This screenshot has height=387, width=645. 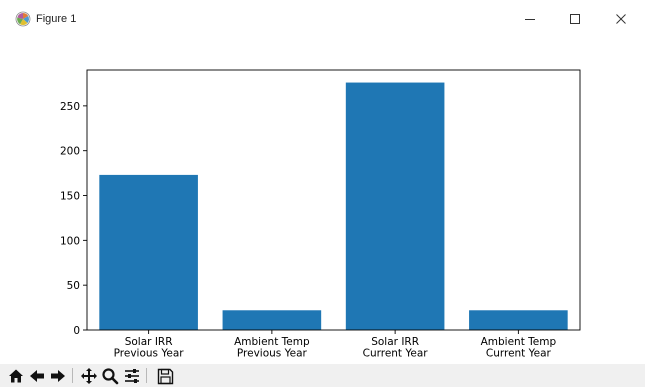 I want to click on zoom-icon, so click(x=110, y=376).